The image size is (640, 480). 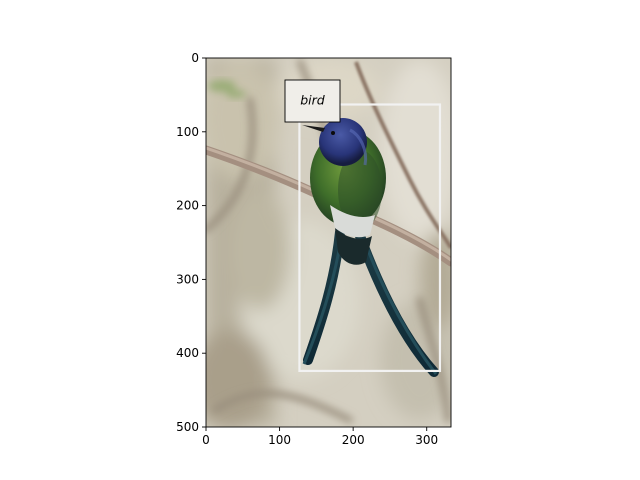 What do you see at coordinates (370, 238) in the screenshot?
I see `bird-bounding-box` at bounding box center [370, 238].